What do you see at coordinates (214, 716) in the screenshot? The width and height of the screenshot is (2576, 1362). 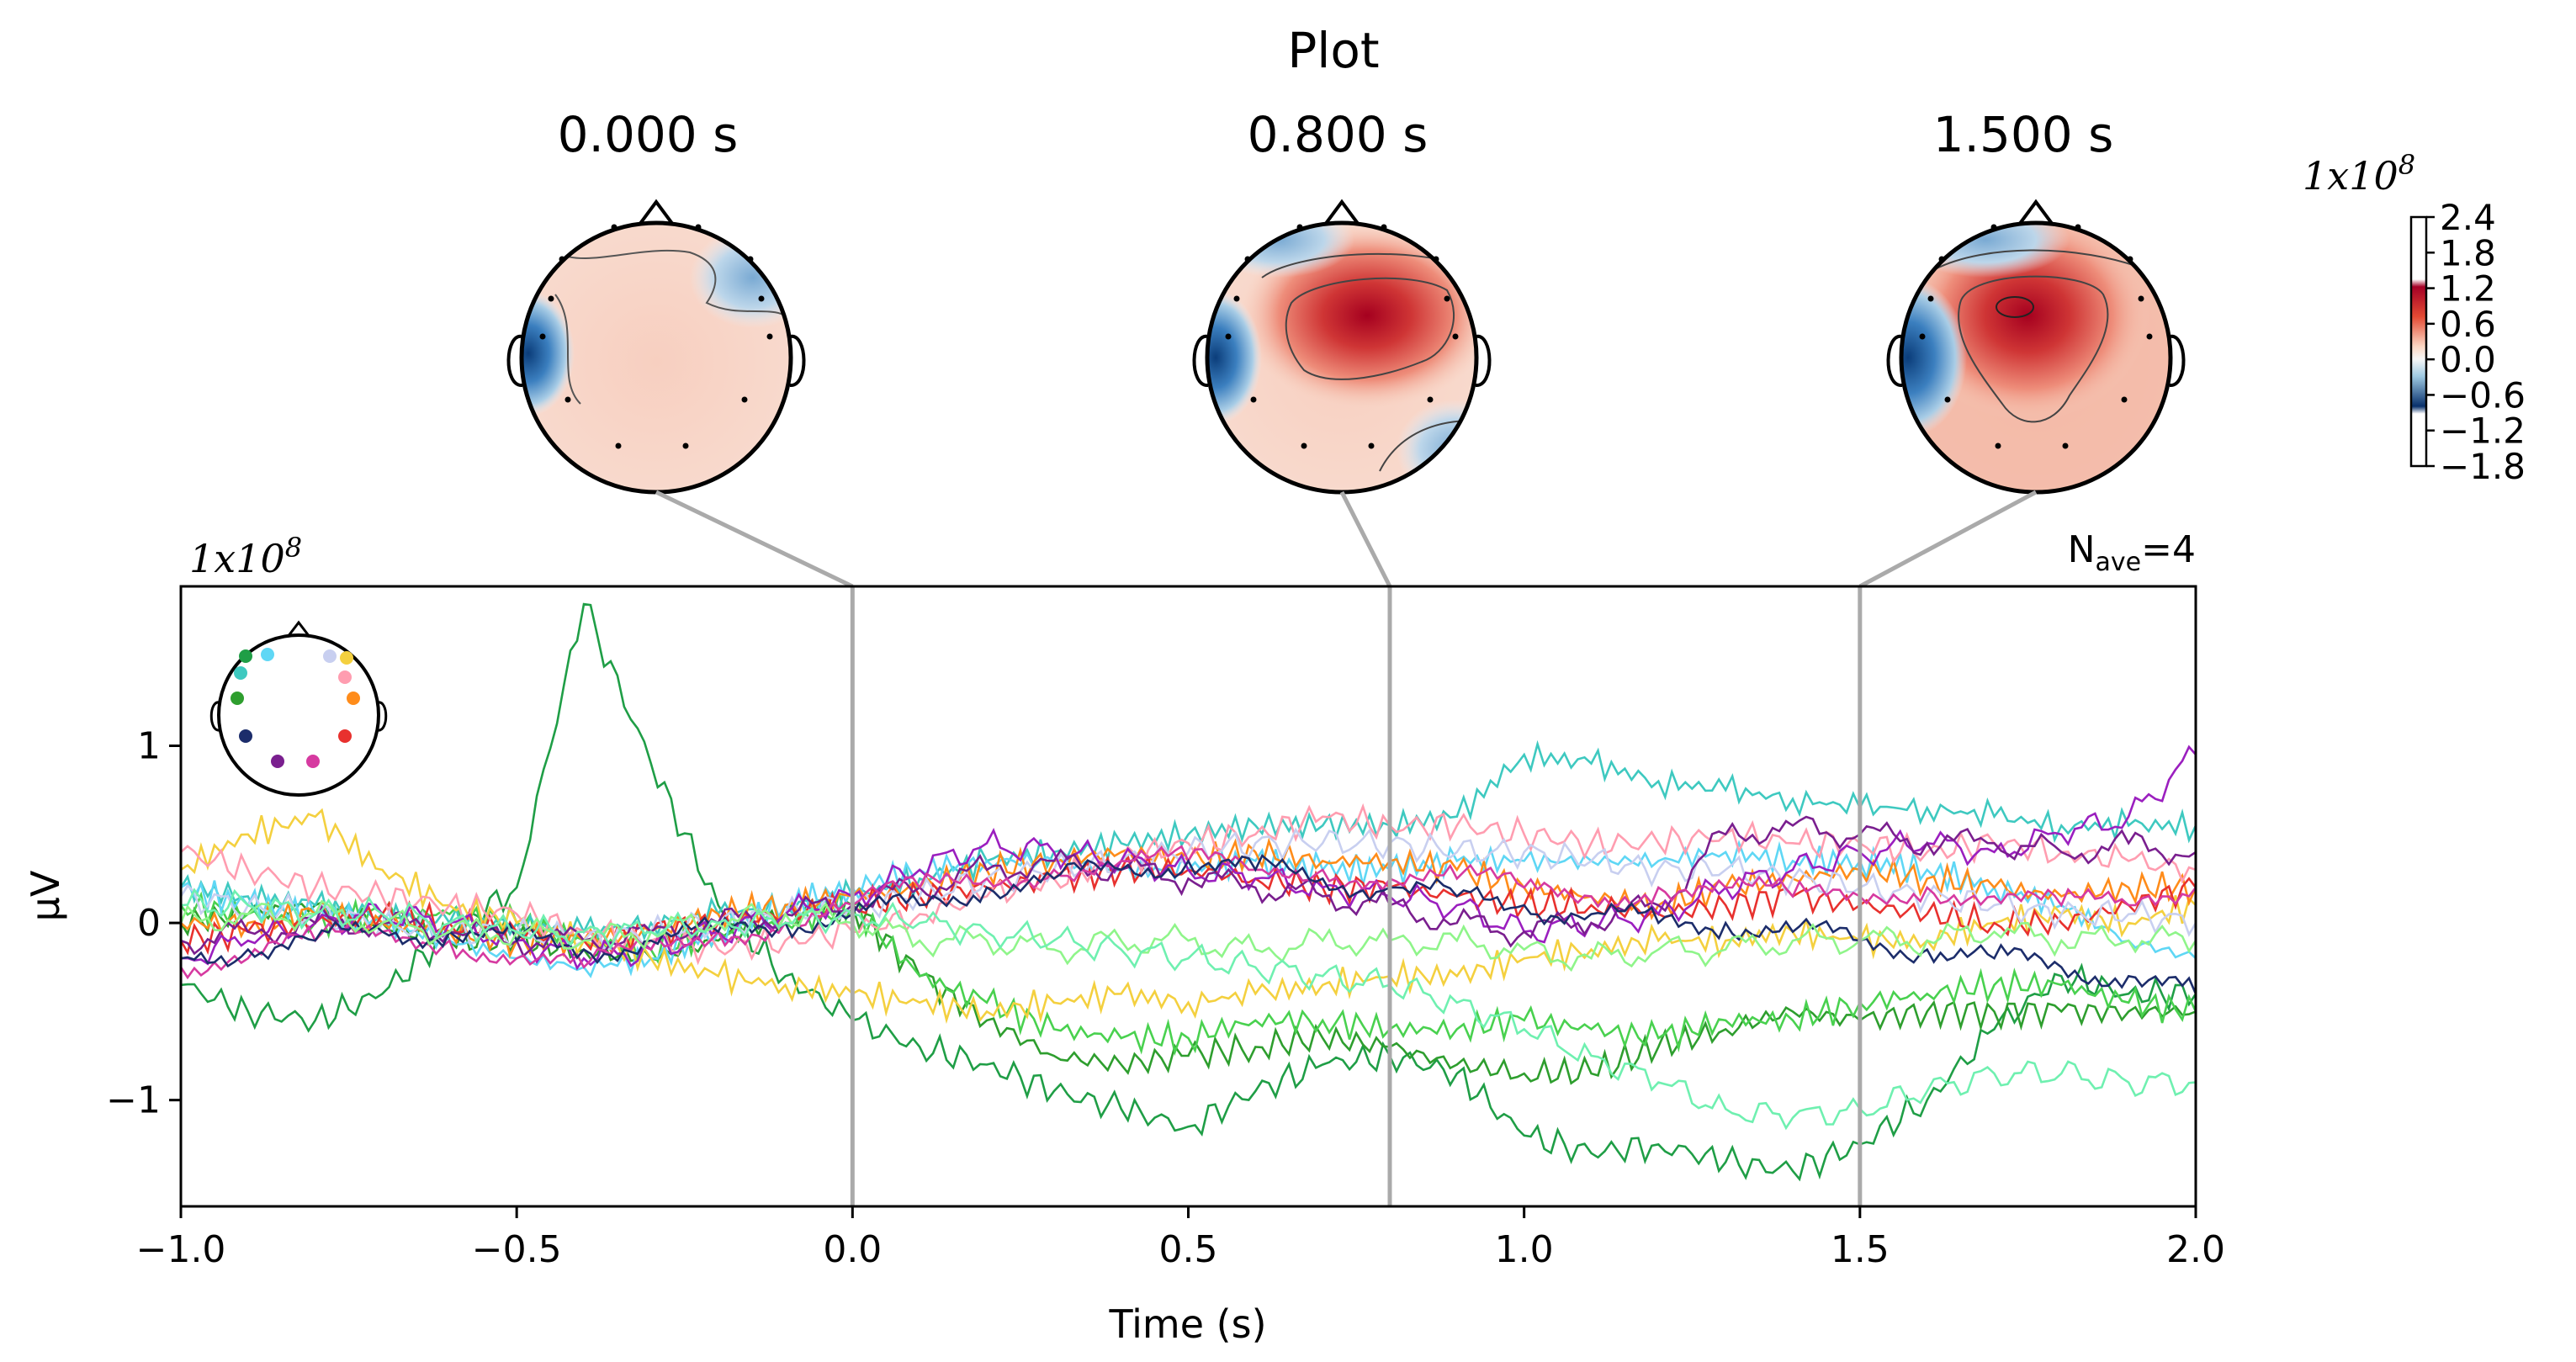 I see `inset-left-ear` at bounding box center [214, 716].